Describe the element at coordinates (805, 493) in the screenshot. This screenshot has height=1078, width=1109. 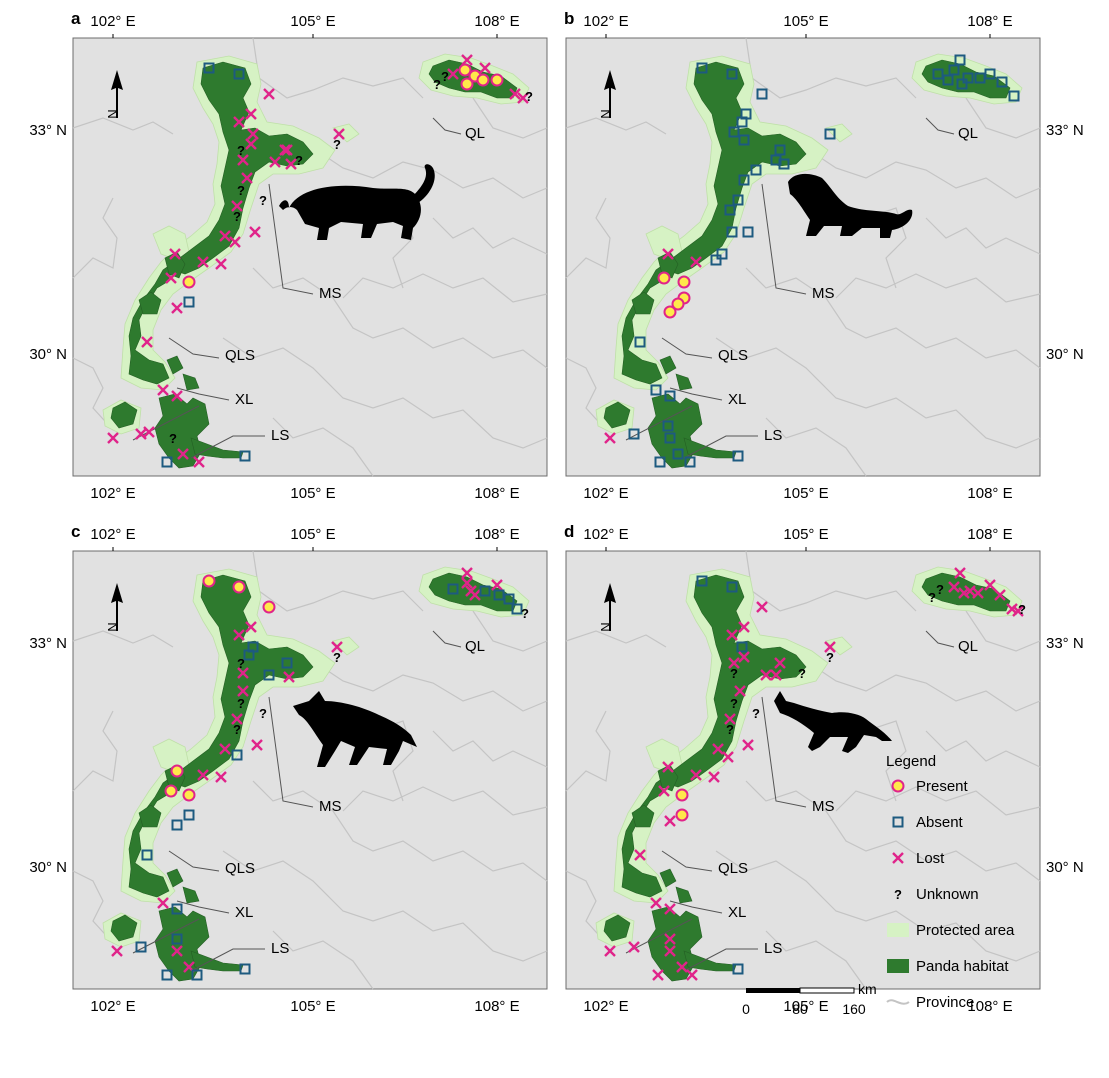
I see `lon-tick-bottom: 105° E` at that location.